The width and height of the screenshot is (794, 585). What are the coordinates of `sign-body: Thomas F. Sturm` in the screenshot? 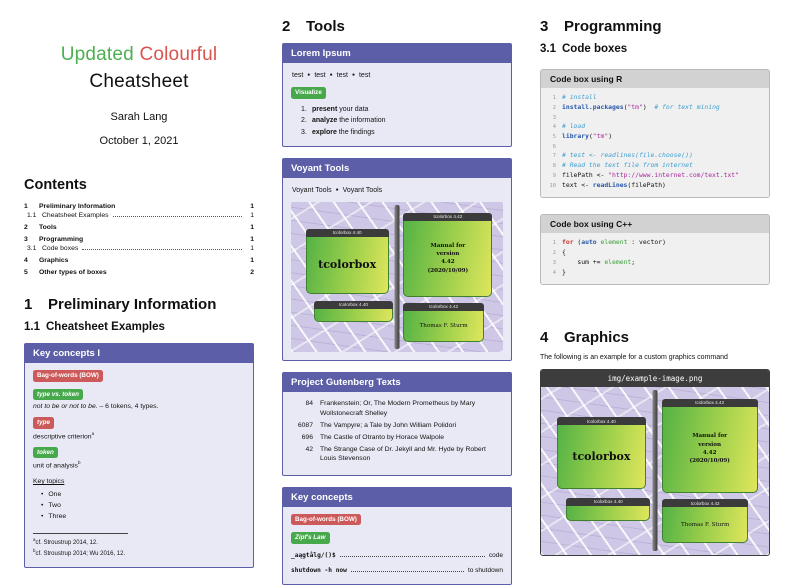 It's located at (443, 326).